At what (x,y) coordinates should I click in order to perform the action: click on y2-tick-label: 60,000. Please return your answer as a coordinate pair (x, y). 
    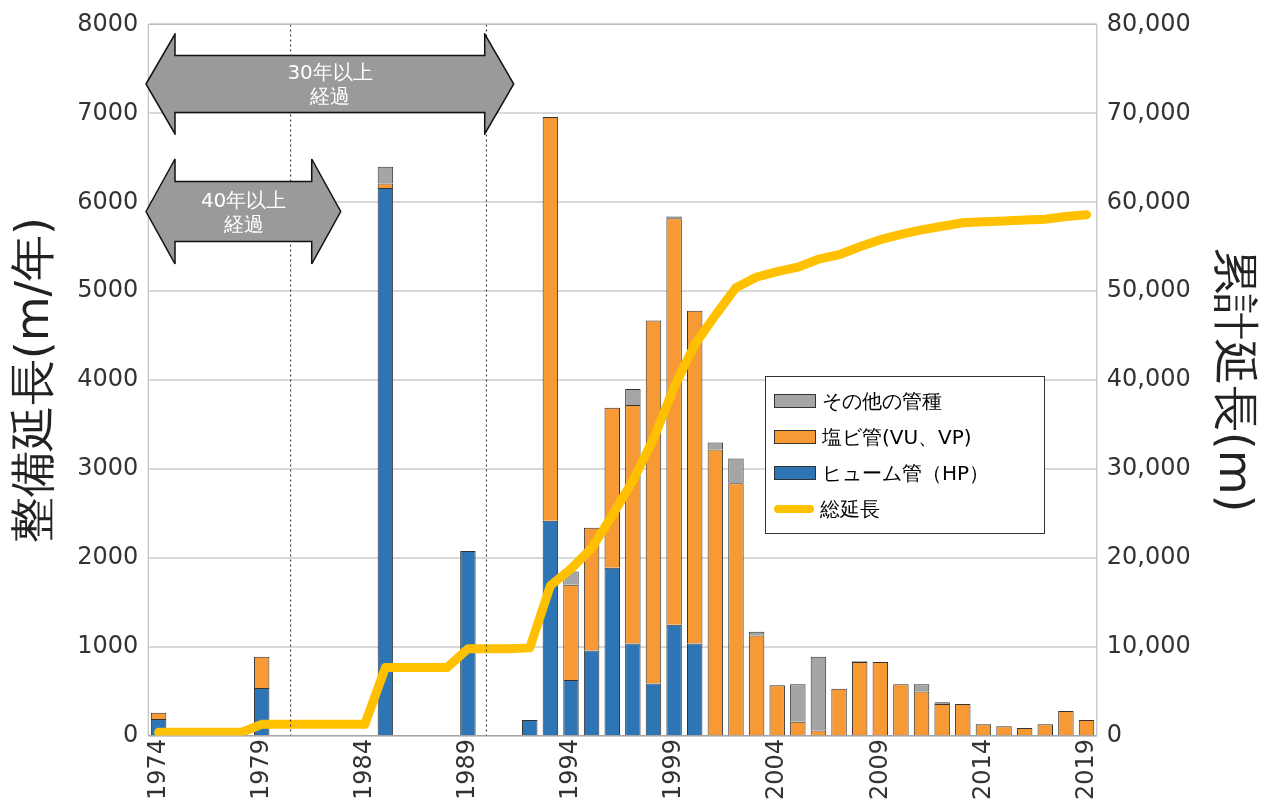
    Looking at the image, I should click on (1148, 200).